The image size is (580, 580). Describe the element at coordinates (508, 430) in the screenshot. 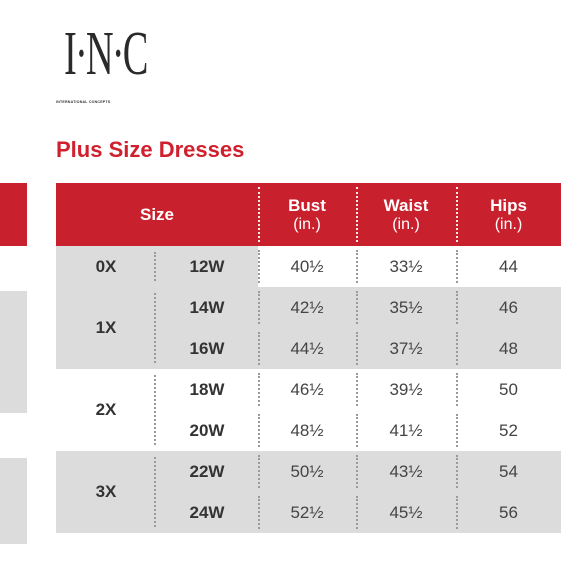

I see `hips-cell: 52` at that location.